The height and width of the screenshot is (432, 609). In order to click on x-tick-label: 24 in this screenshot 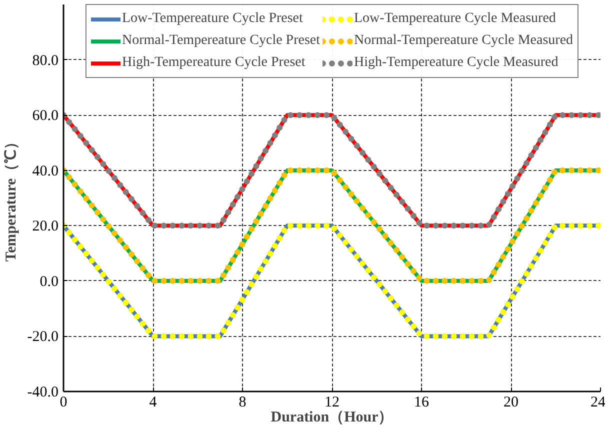, I will do `click(598, 402)`.